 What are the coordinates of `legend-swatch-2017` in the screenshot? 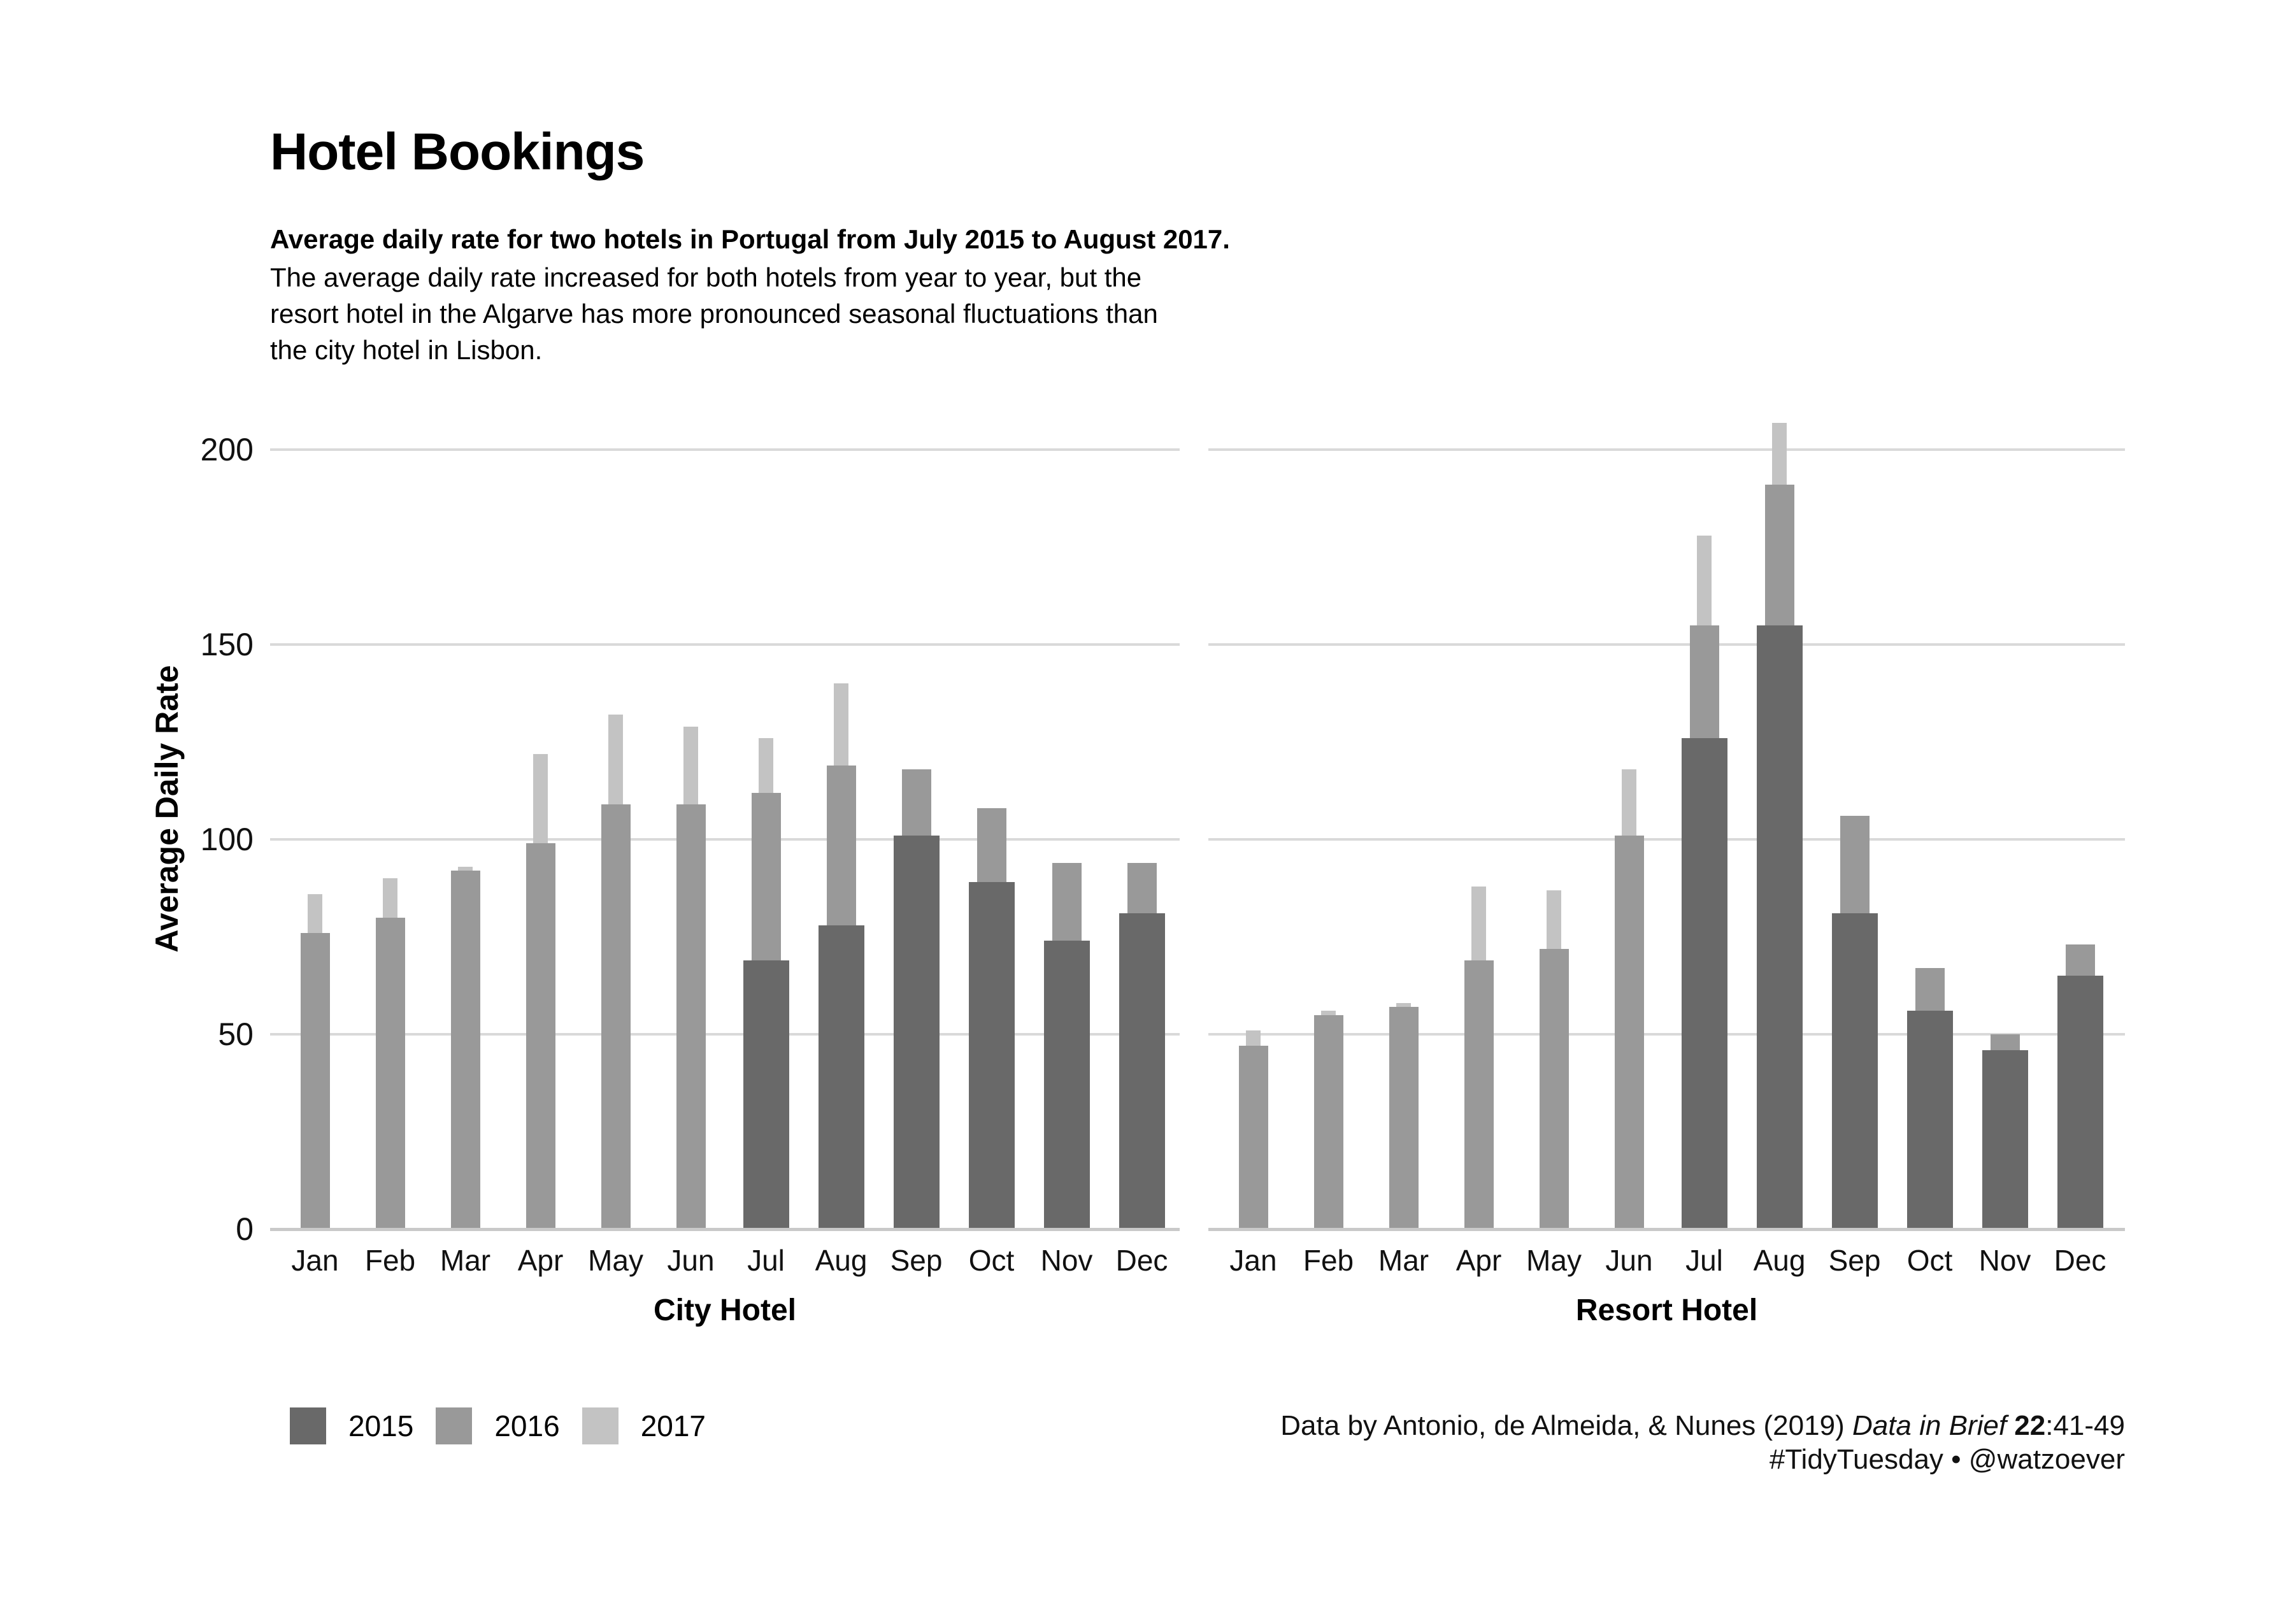 It's located at (600, 1425).